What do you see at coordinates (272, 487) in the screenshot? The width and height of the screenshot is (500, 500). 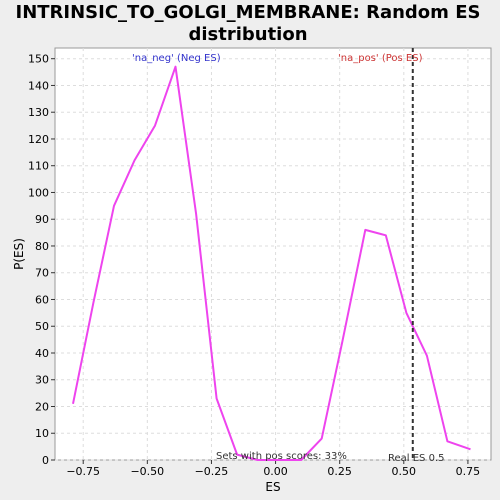 I see `x-axis-label: ES` at bounding box center [272, 487].